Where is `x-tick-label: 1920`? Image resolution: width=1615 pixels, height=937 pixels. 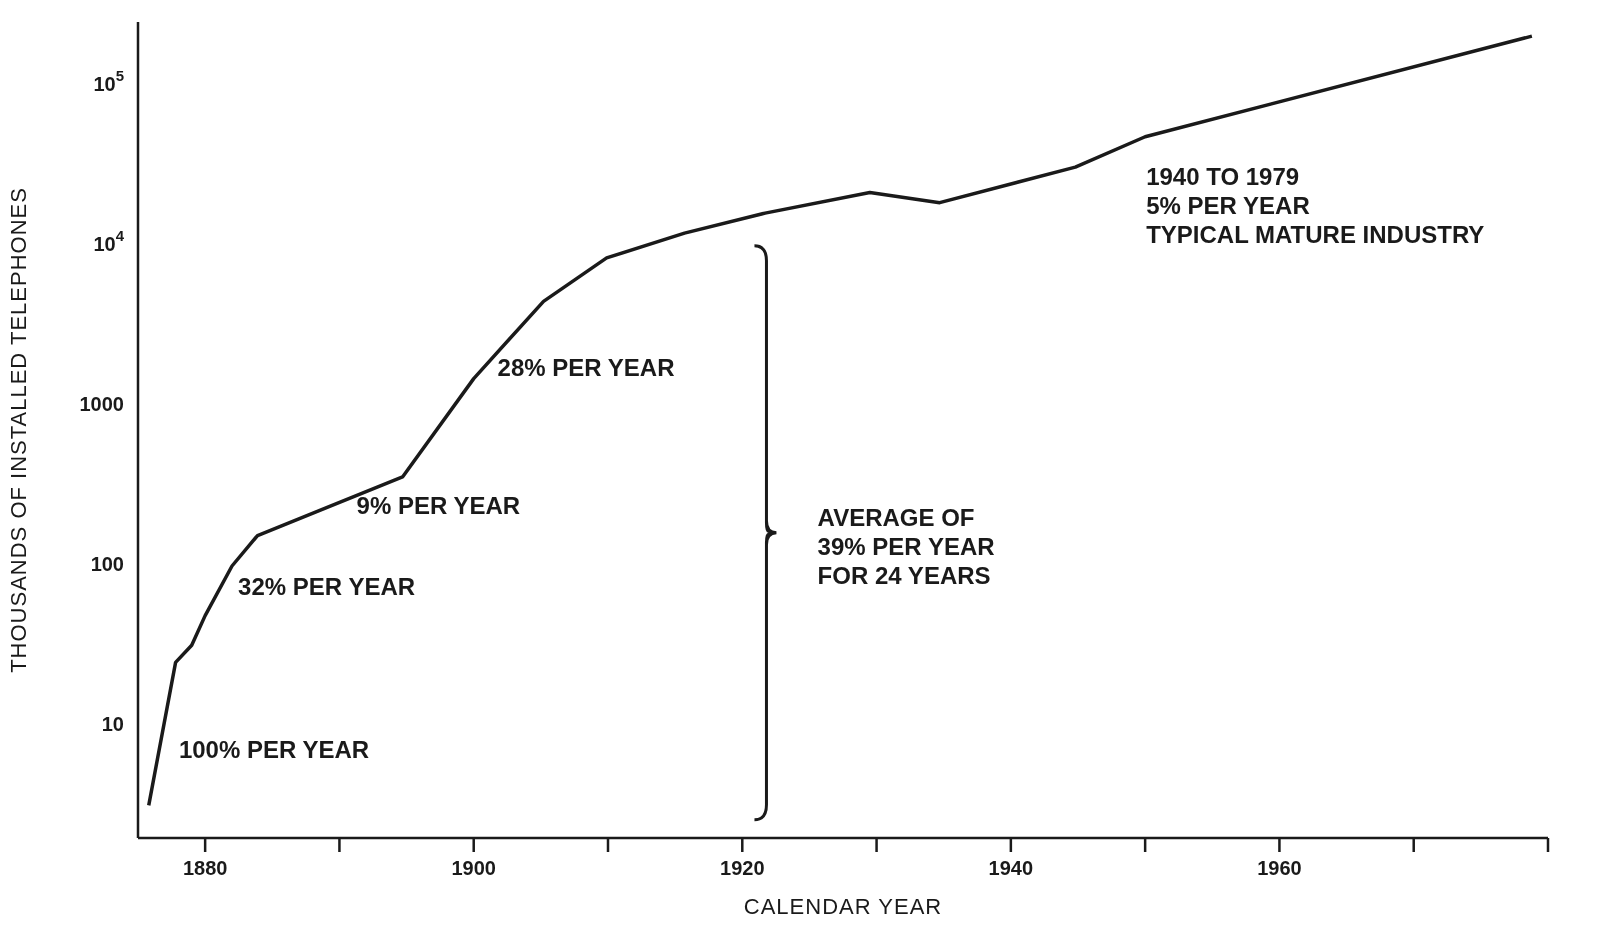
x-tick-label: 1920 is located at coordinates (742, 868).